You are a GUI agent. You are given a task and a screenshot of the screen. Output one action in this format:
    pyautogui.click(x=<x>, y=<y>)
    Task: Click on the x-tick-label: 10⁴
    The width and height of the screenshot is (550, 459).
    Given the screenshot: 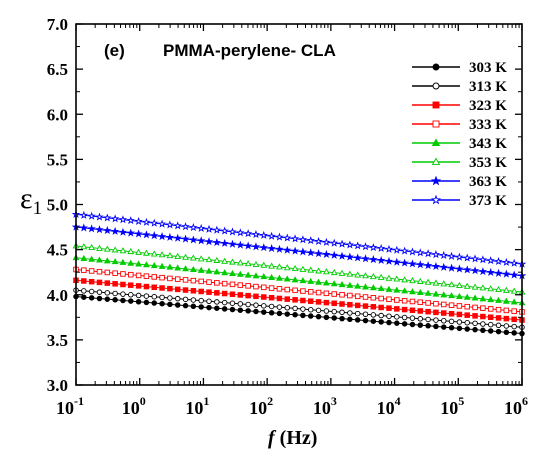 What is the action you would take?
    pyautogui.click(x=389, y=406)
    